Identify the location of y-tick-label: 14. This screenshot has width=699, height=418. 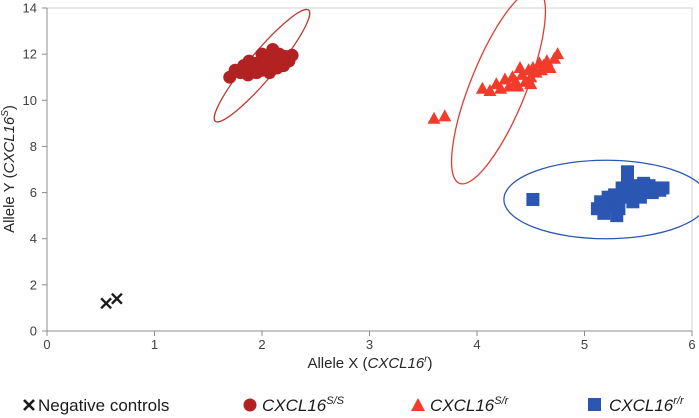
(30, 8).